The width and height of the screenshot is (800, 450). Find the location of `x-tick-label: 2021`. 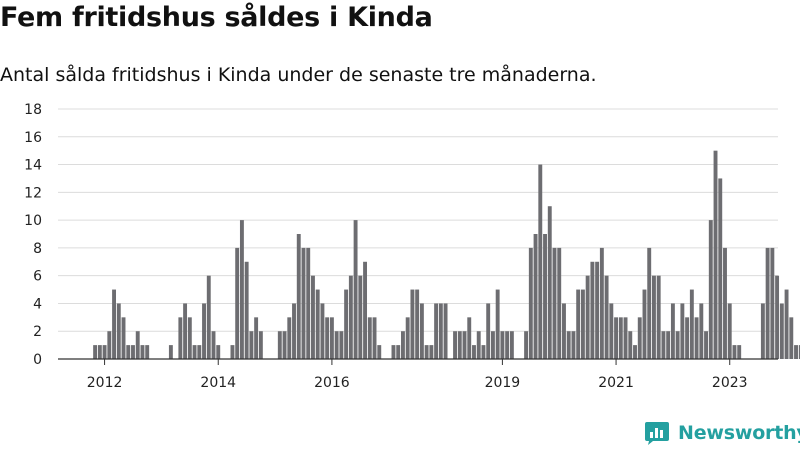

x-tick-label: 2021 is located at coordinates (616, 383).